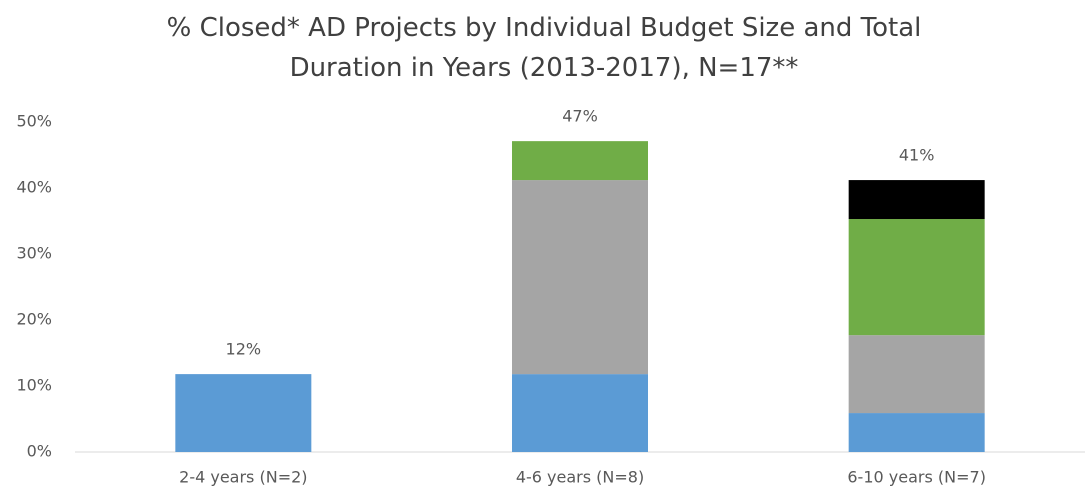  Describe the element at coordinates (34, 121) in the screenshot. I see `y-tick-label: 50%` at that location.